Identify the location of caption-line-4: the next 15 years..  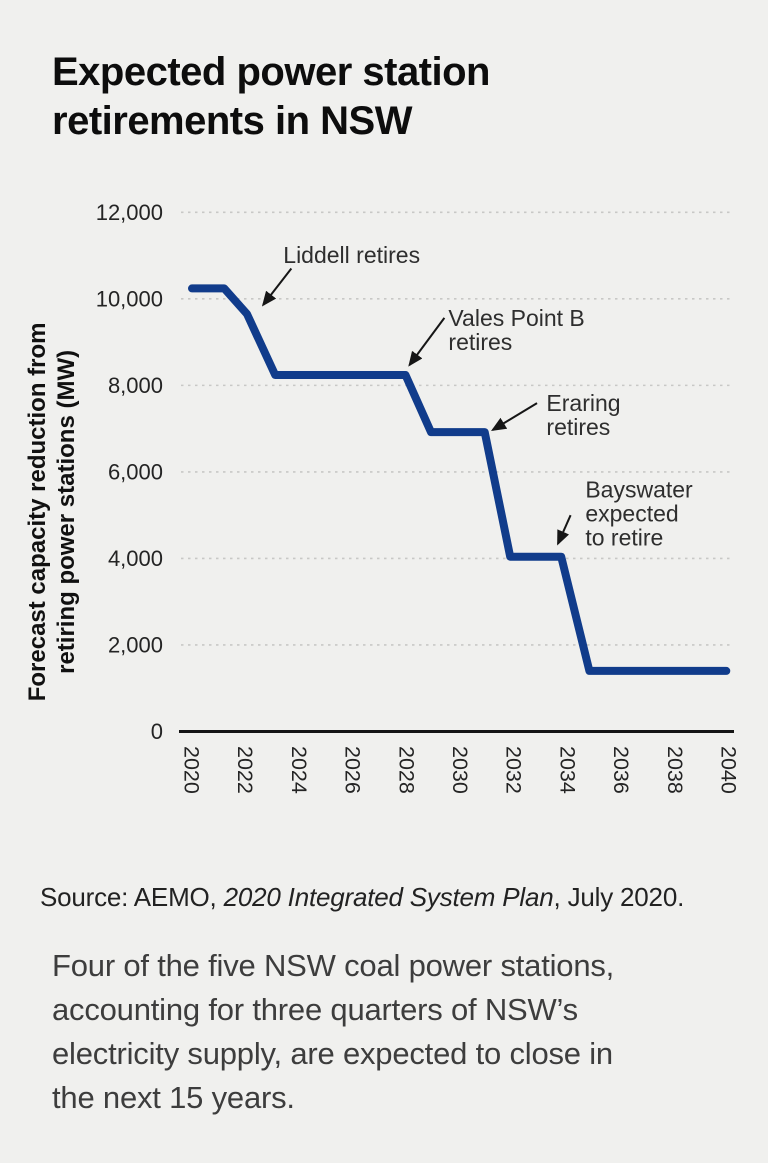
(173, 1097).